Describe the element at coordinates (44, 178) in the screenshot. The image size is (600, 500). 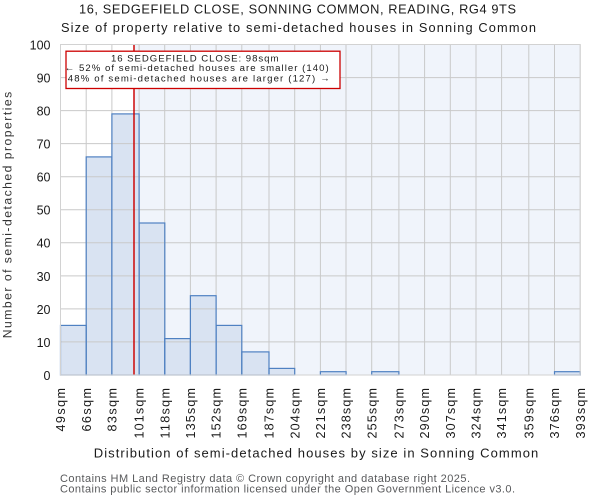
I see `svg-text: 60` at that location.